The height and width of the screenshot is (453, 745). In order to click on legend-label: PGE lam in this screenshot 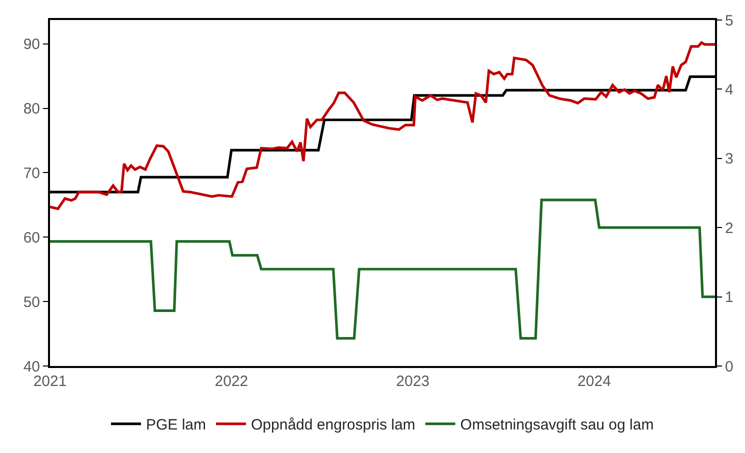, I will do `click(176, 425)`.